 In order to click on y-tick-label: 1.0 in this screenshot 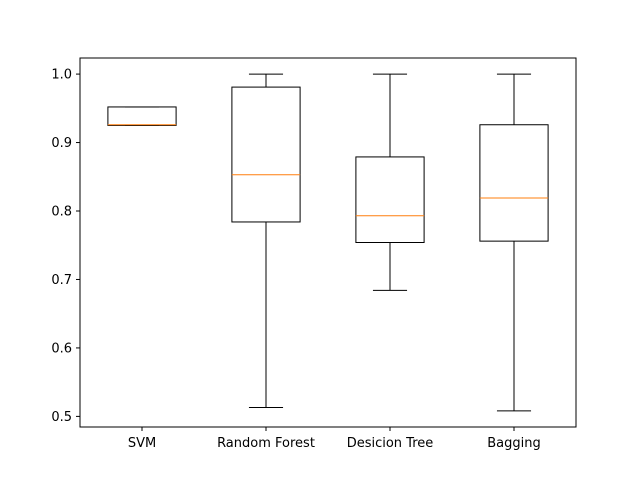, I will do `click(61, 75)`.